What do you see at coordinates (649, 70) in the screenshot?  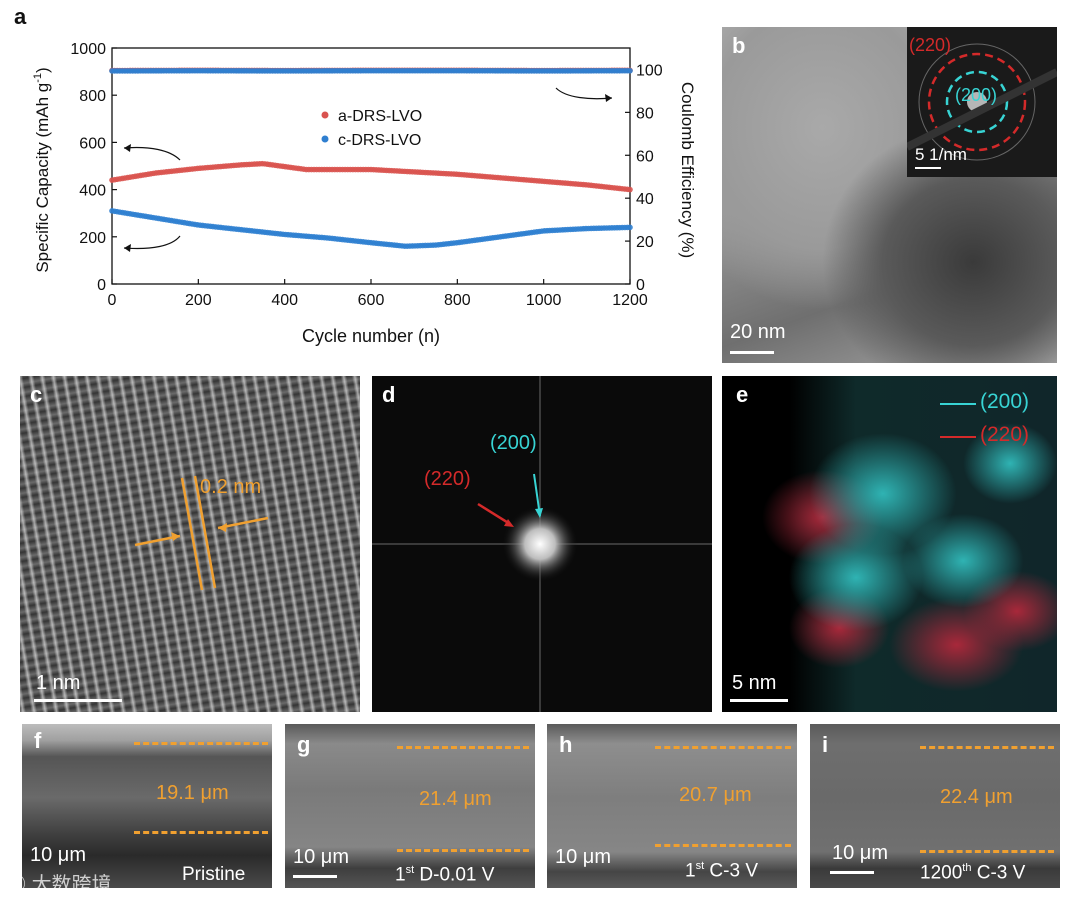 I see `y-right-tick-label: 100` at bounding box center [649, 70].